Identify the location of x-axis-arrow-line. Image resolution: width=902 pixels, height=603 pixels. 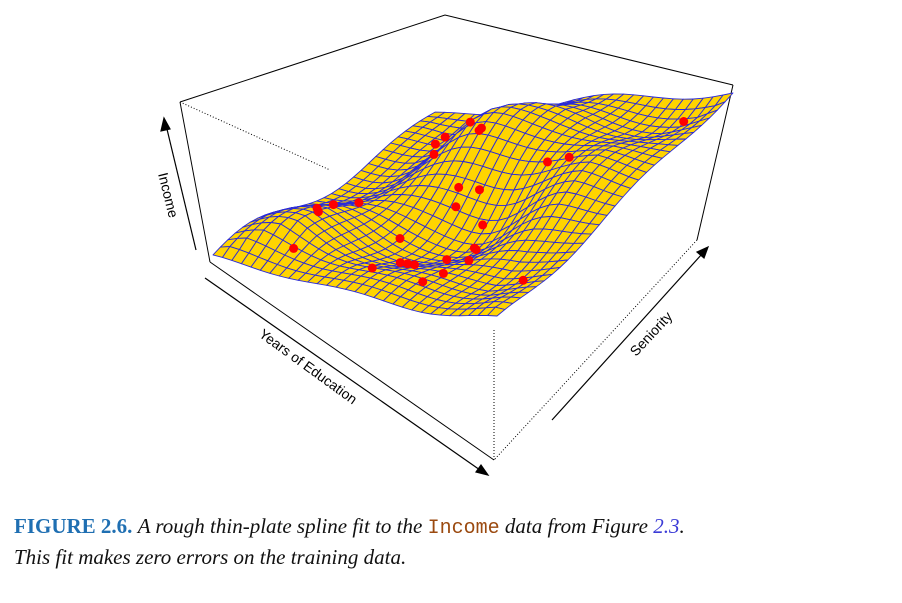
(342, 374).